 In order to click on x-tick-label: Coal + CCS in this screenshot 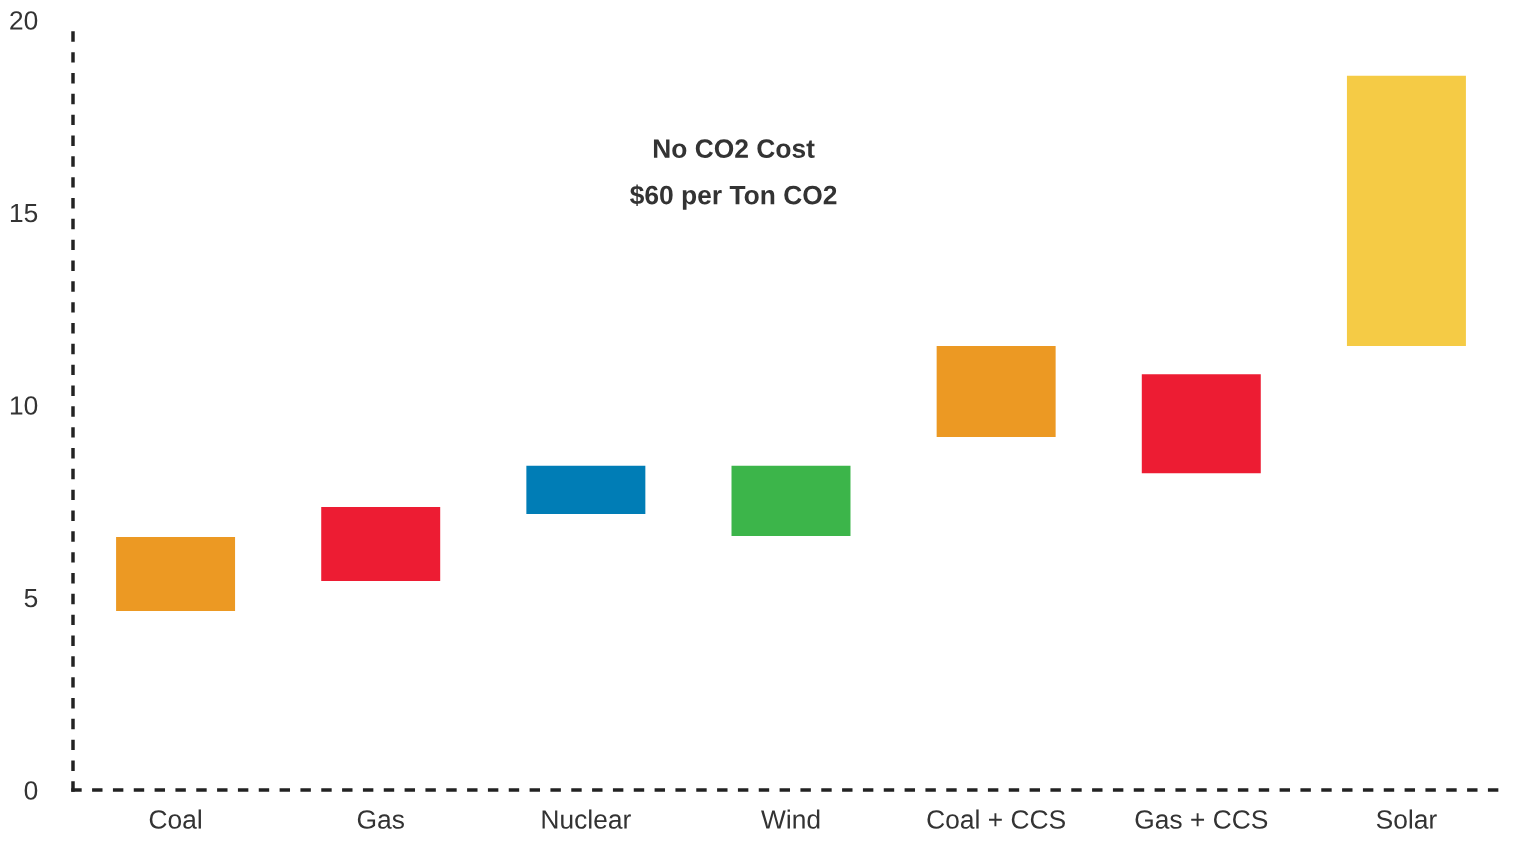, I will do `click(996, 819)`.